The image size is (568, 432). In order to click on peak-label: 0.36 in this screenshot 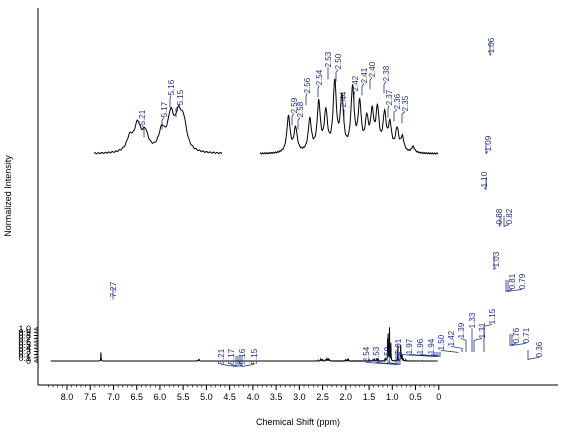, I will do `click(539, 349)`.